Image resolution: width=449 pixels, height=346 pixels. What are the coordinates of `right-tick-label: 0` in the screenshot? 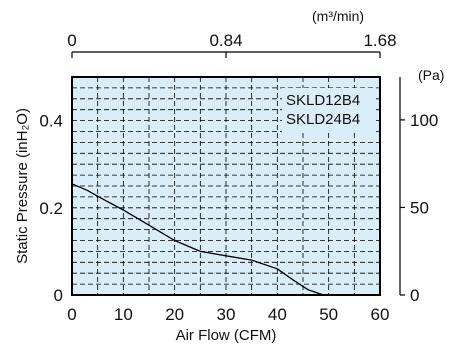 It's located at (414, 295).